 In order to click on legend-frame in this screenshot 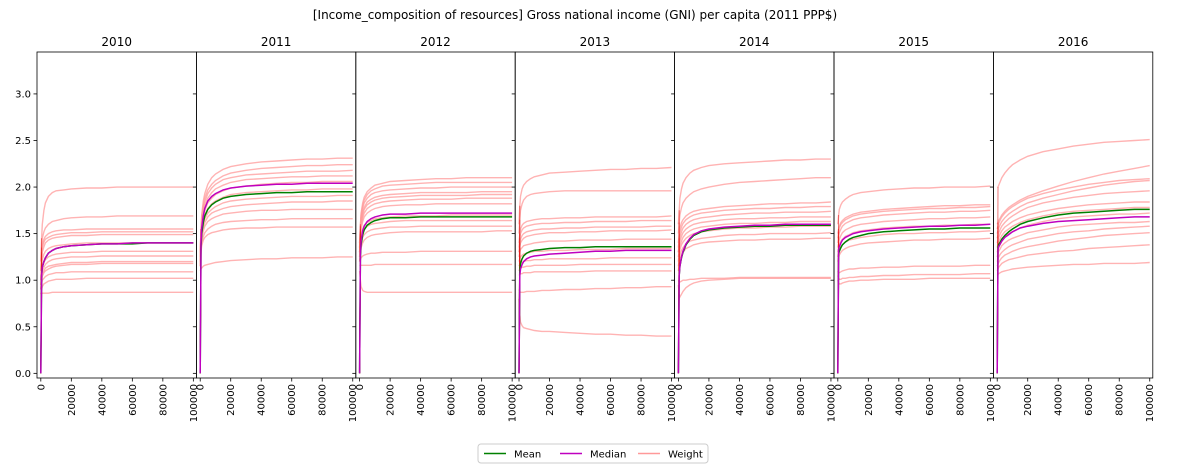, I will do `click(593, 453)`.